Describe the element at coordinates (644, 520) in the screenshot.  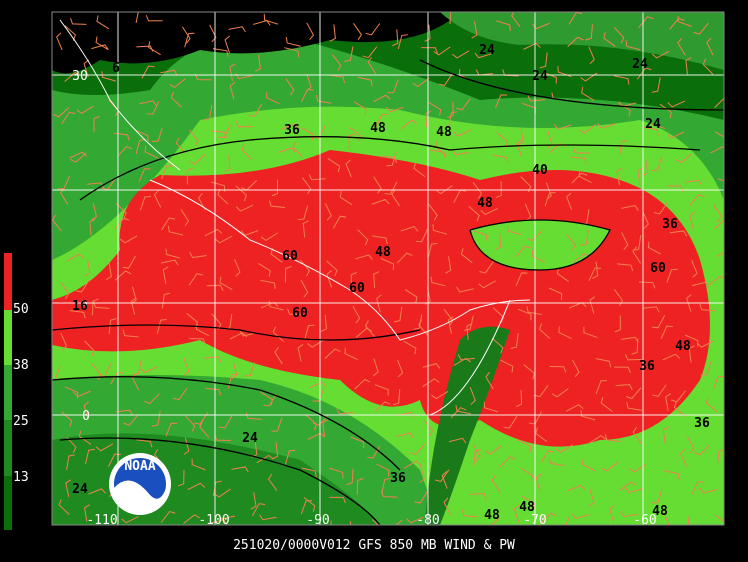
I see `longitude-label: -60` at that location.